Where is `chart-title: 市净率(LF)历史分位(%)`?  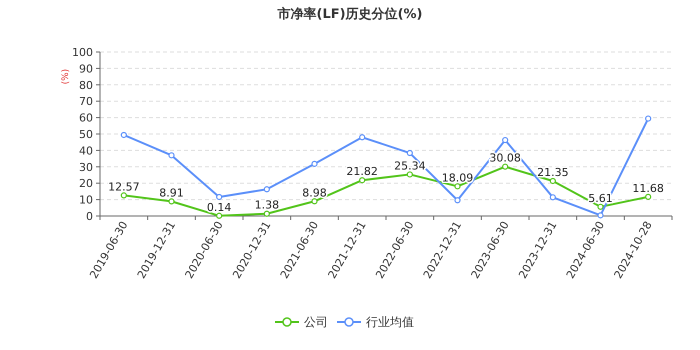 chart-title: 市净率(LF)历史分位(%) is located at coordinates (349, 14).